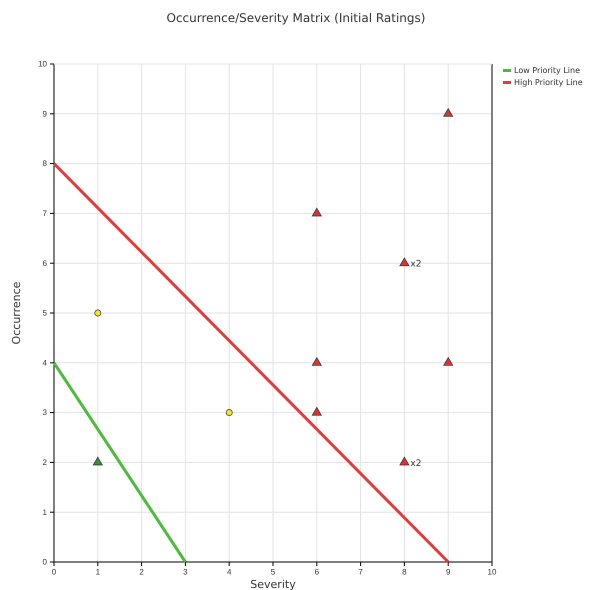  Describe the element at coordinates (185, 572) in the screenshot. I see `x-tick-label: 3` at that location.